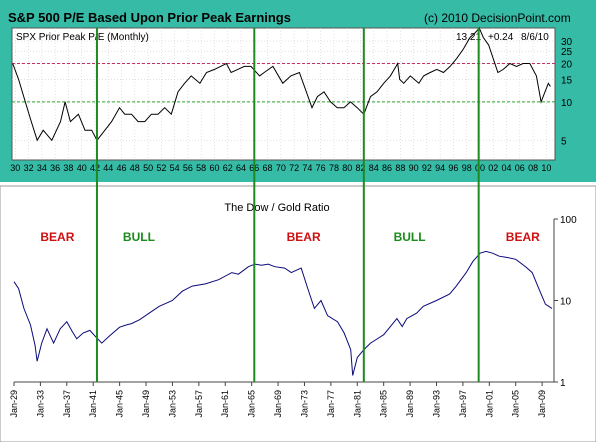 The width and height of the screenshot is (596, 447). I want to click on top-x-tick-label: 36, so click(55, 168).